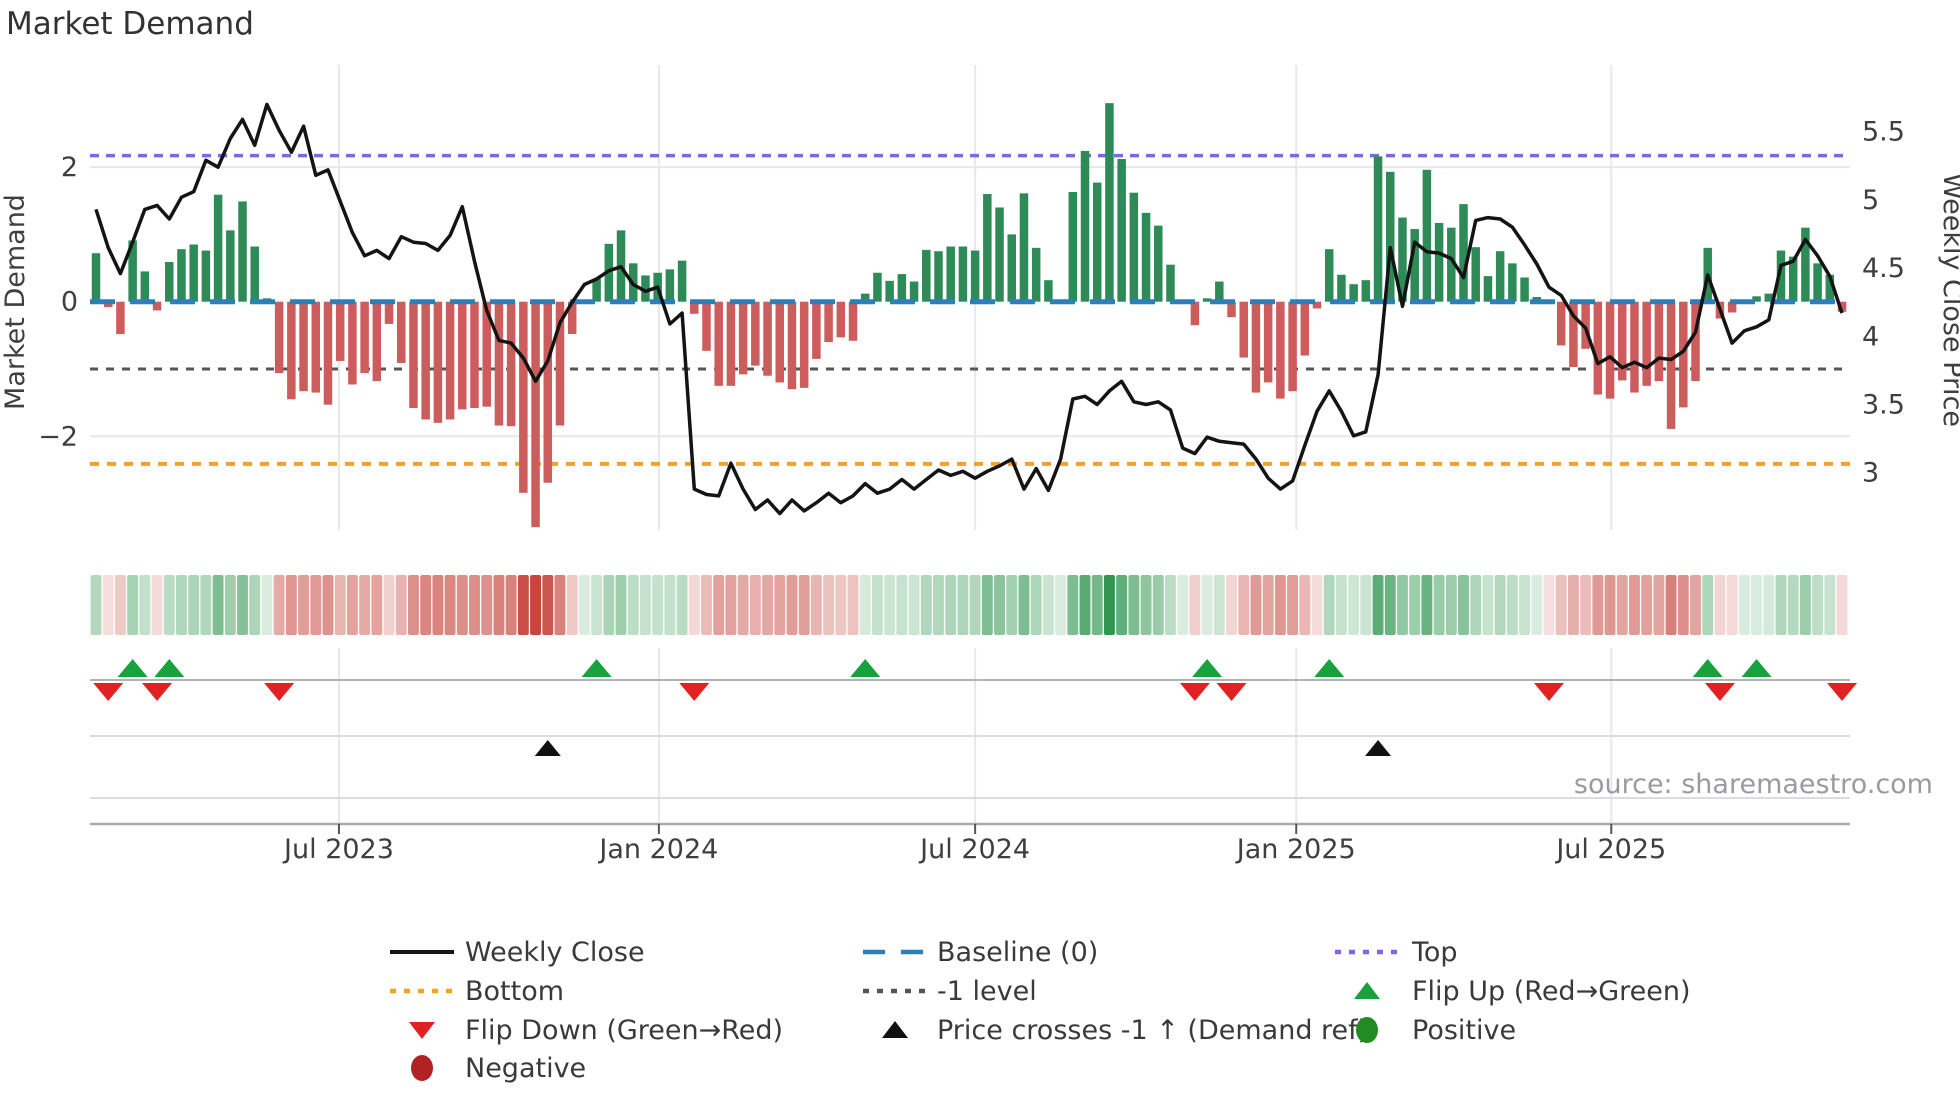  Describe the element at coordinates (895, 1029) in the screenshot. I see `legend-swatch-triangle-up` at that location.